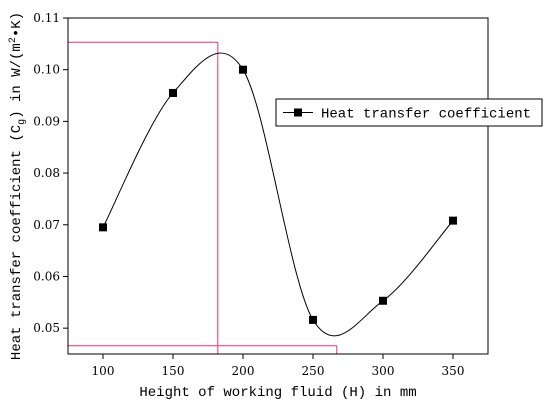  What do you see at coordinates (46, 18) in the screenshot?
I see `y-tick-label-6: 0.11` at bounding box center [46, 18].